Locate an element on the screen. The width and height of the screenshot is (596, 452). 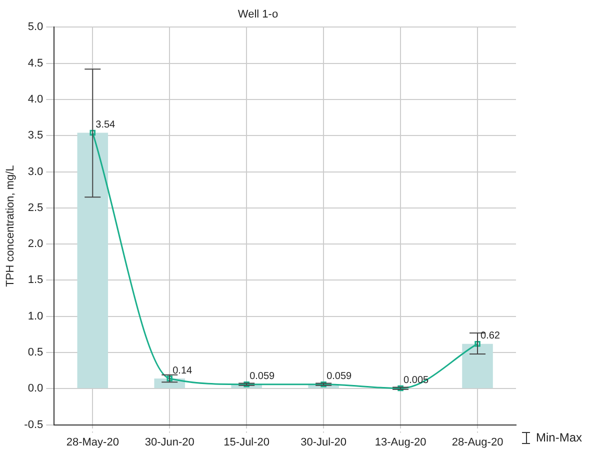
y-tick-label: 0.0 is located at coordinates (36, 388).